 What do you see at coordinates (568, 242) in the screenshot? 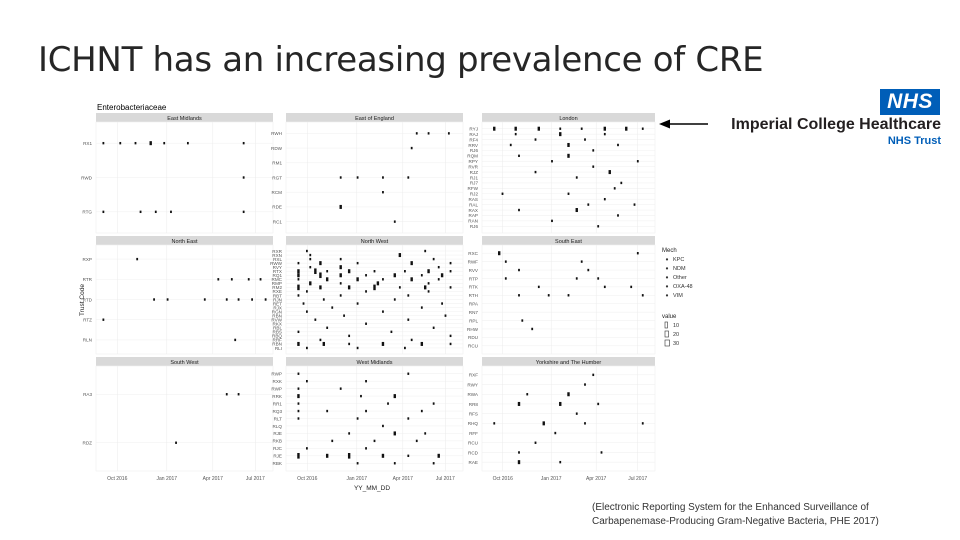
I see `facet-strip-label: South East` at bounding box center [568, 242].